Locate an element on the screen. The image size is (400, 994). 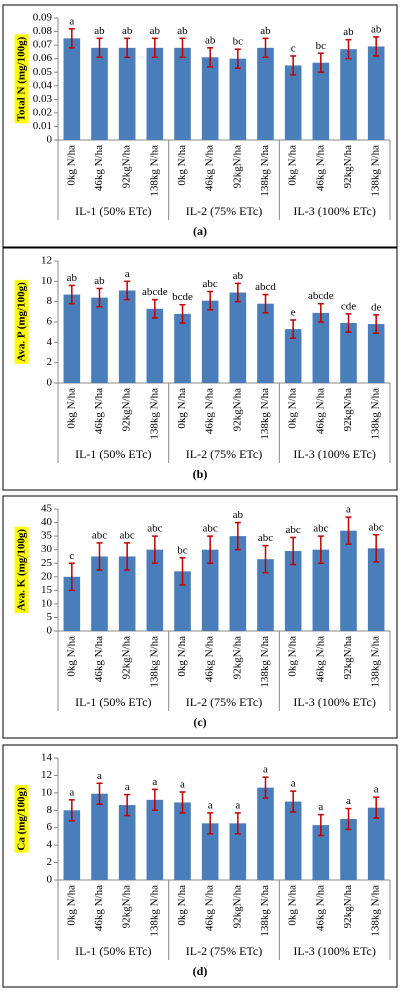
y-tick-label: 25 is located at coordinates (47, 563).